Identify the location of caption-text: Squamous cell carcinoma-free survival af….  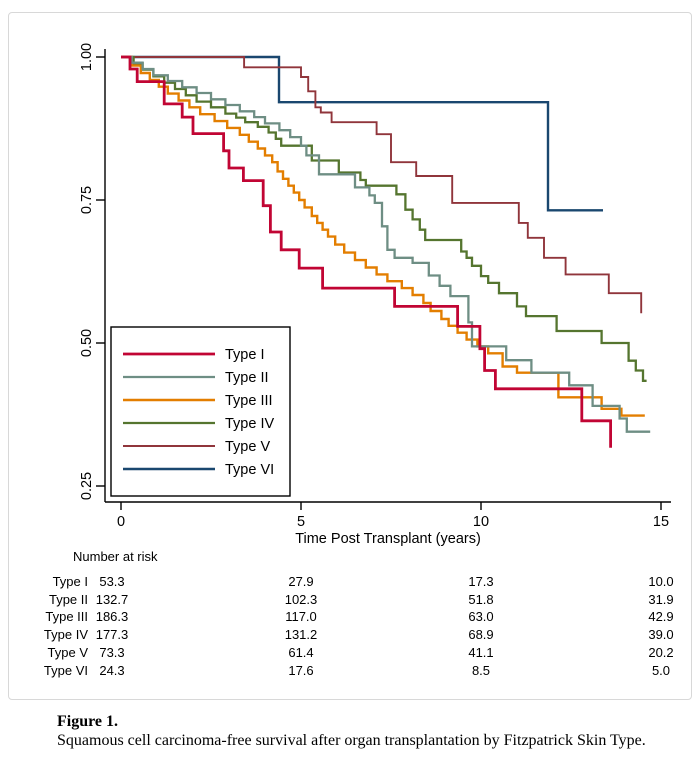
(351, 740).